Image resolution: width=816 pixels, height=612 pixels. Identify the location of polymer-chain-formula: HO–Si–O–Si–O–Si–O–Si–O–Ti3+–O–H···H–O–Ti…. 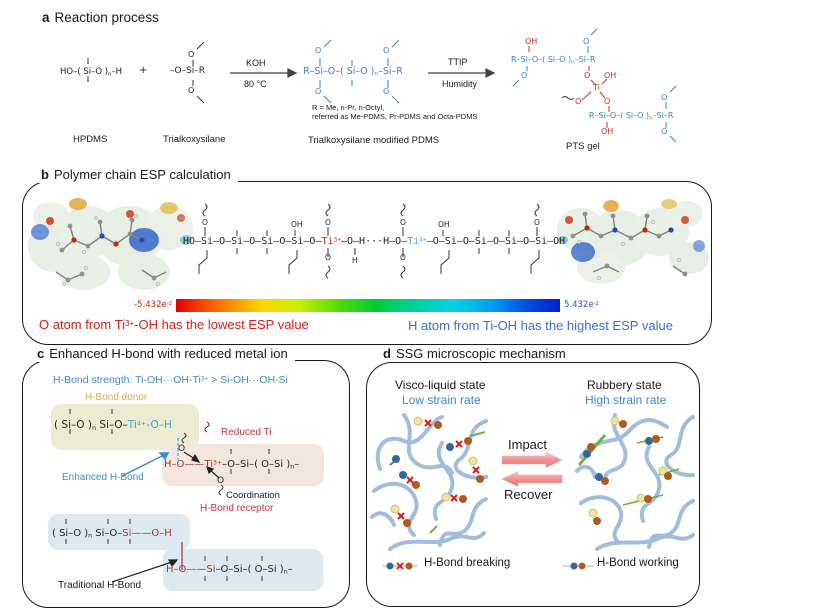
(374, 241).